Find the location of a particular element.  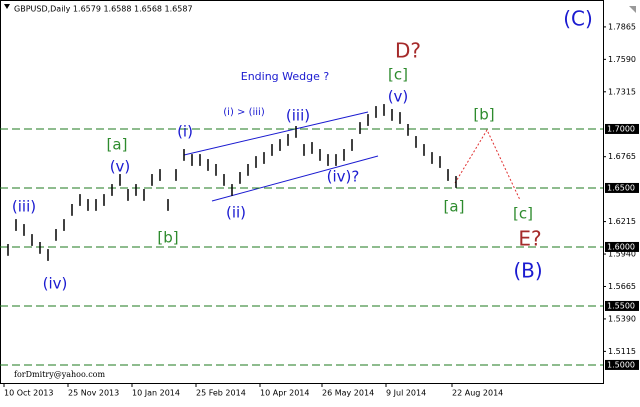

wave-label: (i) > (iii) is located at coordinates (244, 112).